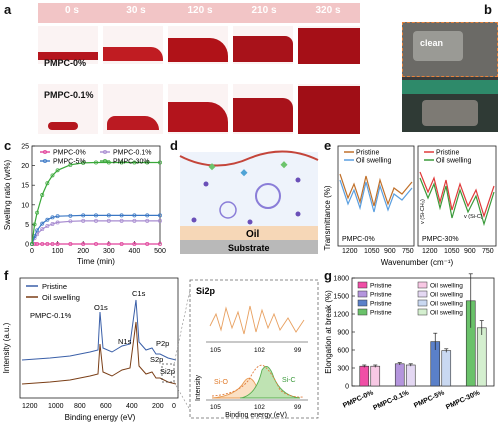 This screenshot has height=424, width=500. Describe the element at coordinates (135, 251) in the screenshot. I see `c-xtick-label: 400` at that location.